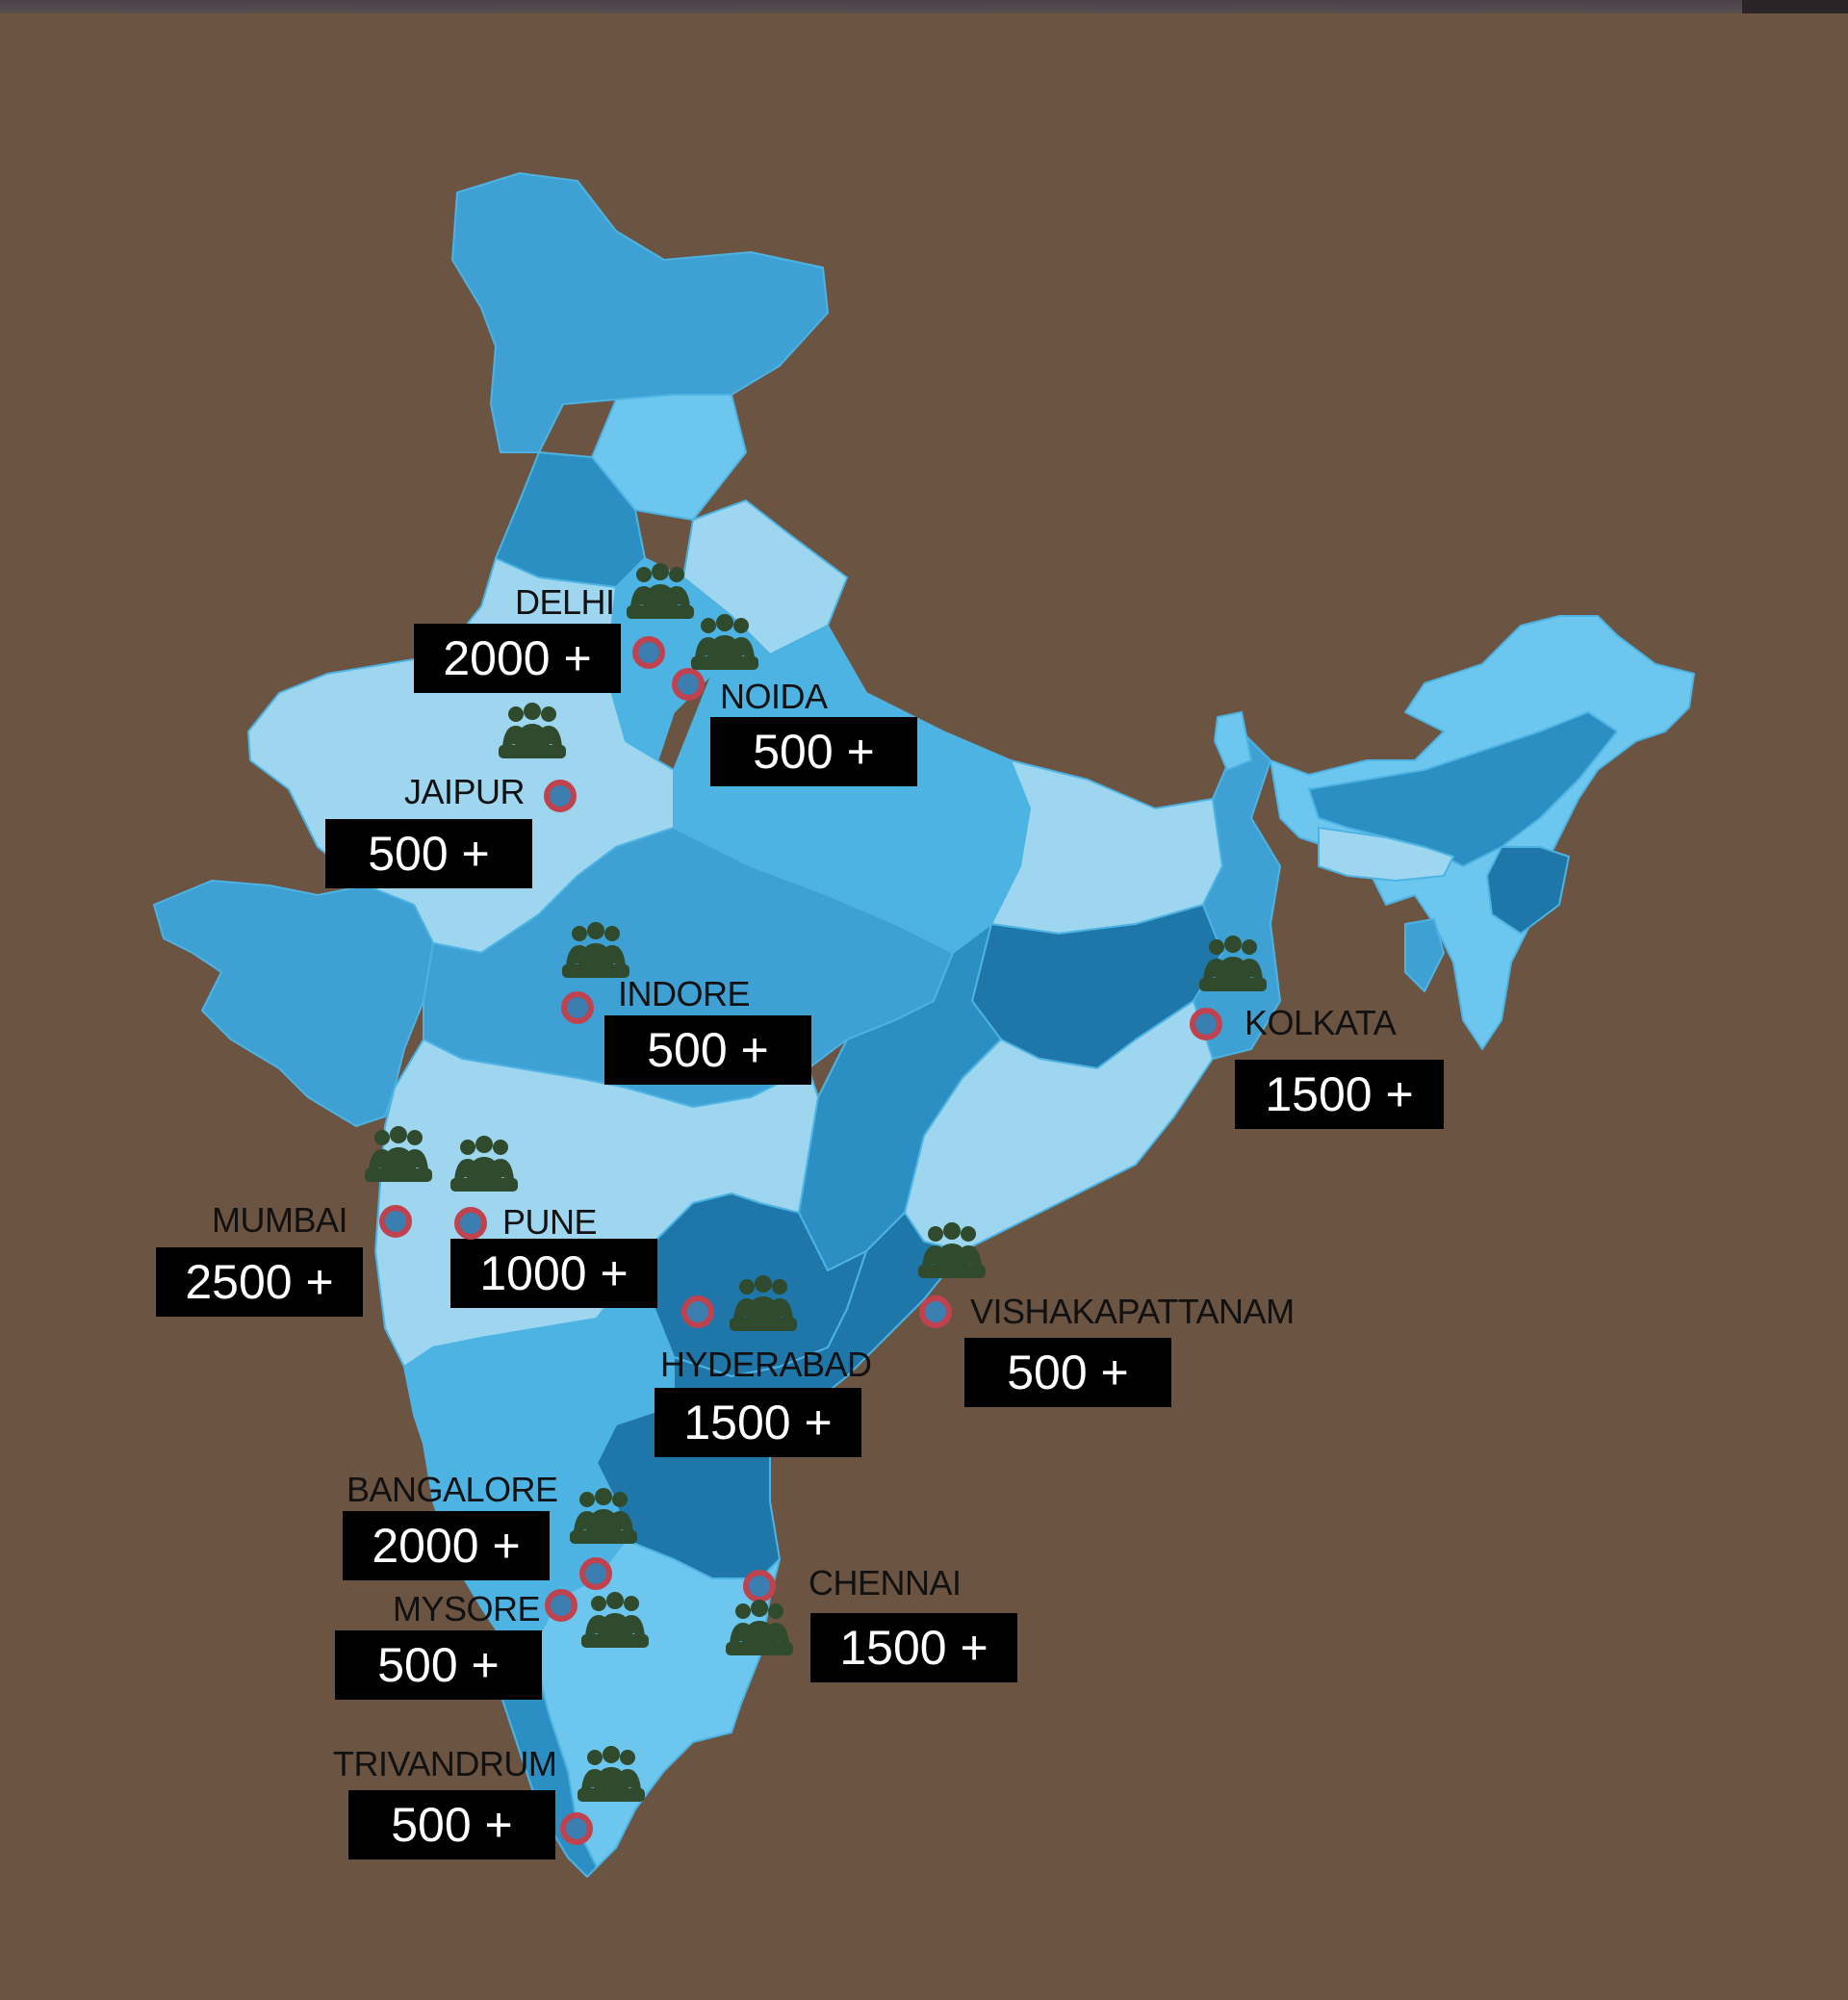  I want to click on count-badge-pune: 1000 +, so click(553, 1273).